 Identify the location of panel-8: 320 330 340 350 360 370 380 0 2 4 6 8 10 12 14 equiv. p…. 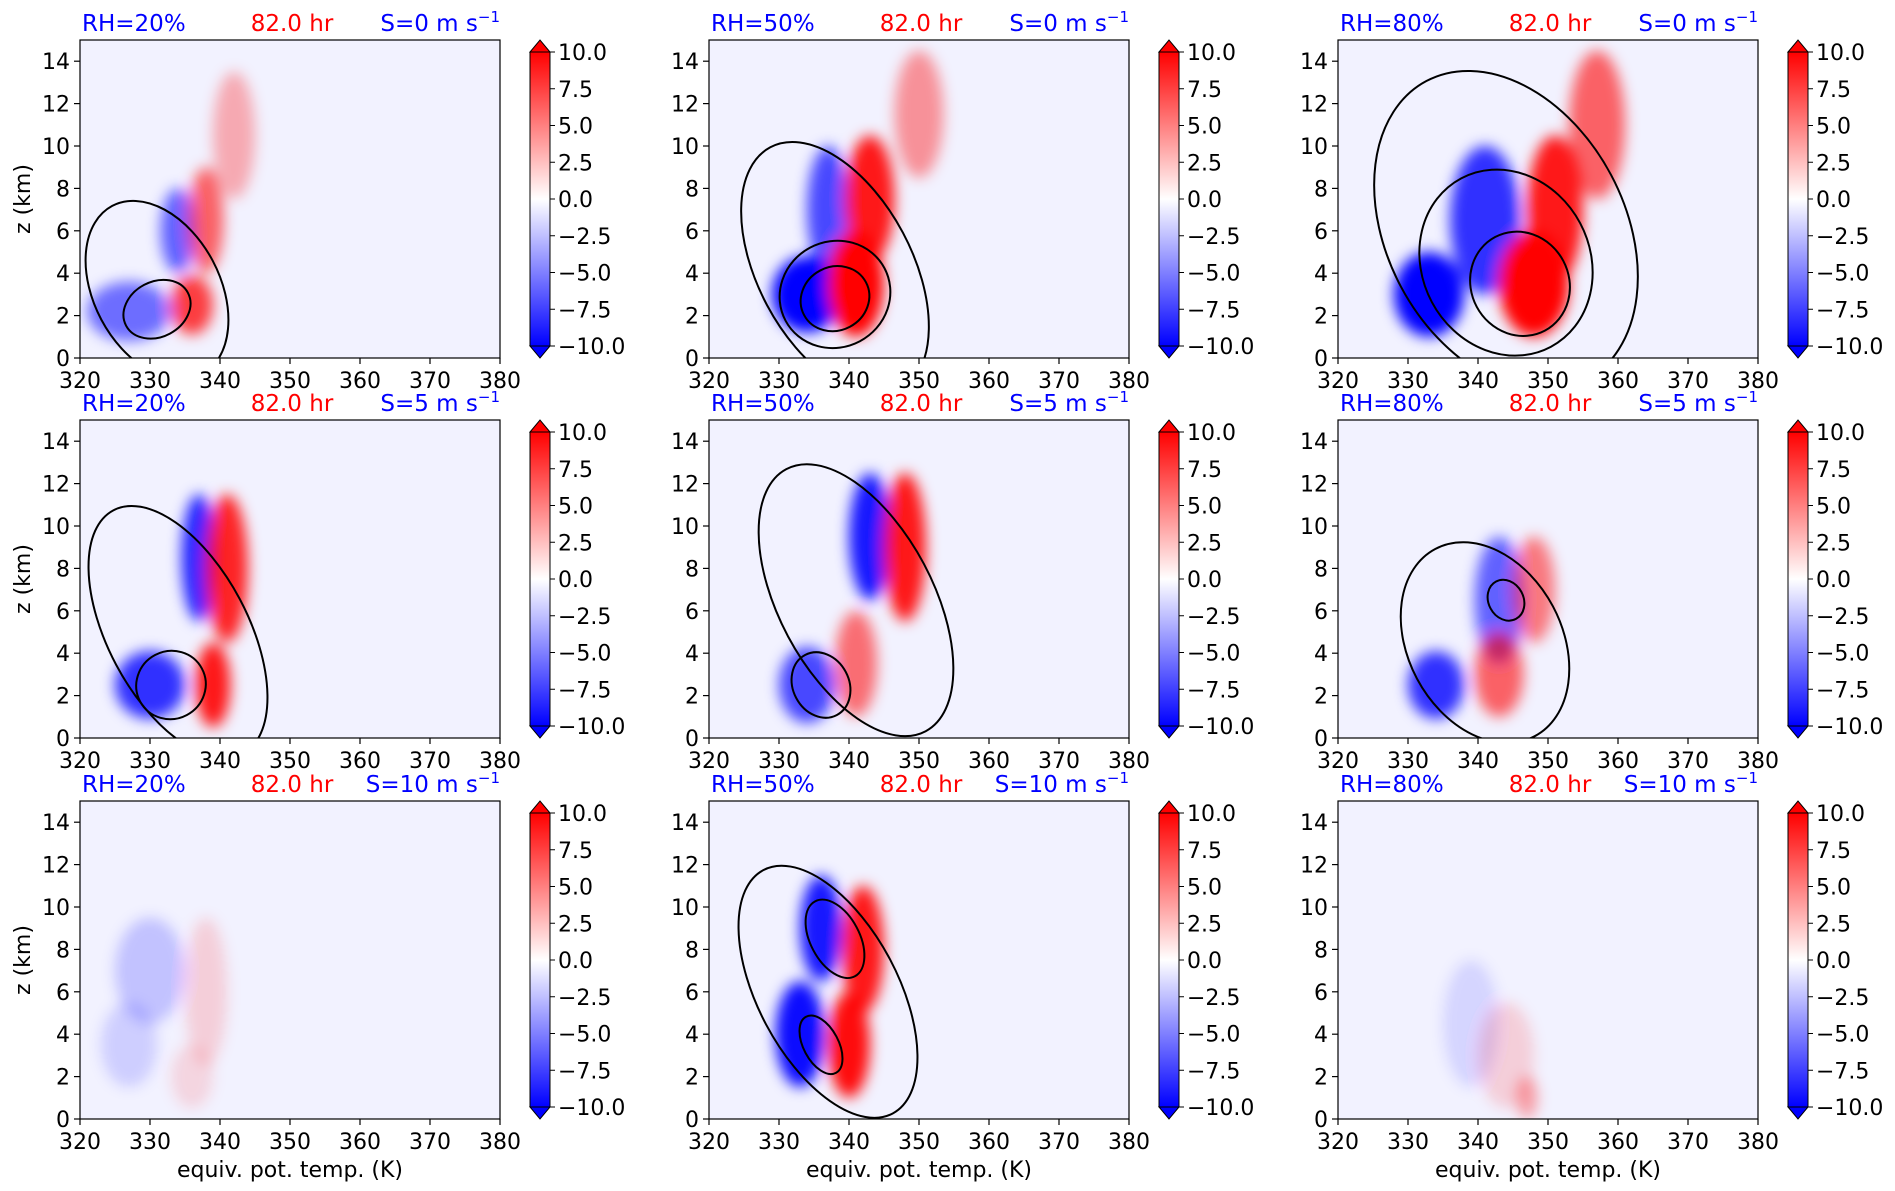
(962, 976).